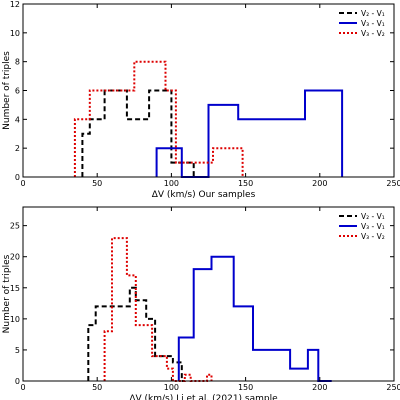 The height and width of the screenshot is (400, 400). I want to click on y-tick-label: 25, so click(15, 226).